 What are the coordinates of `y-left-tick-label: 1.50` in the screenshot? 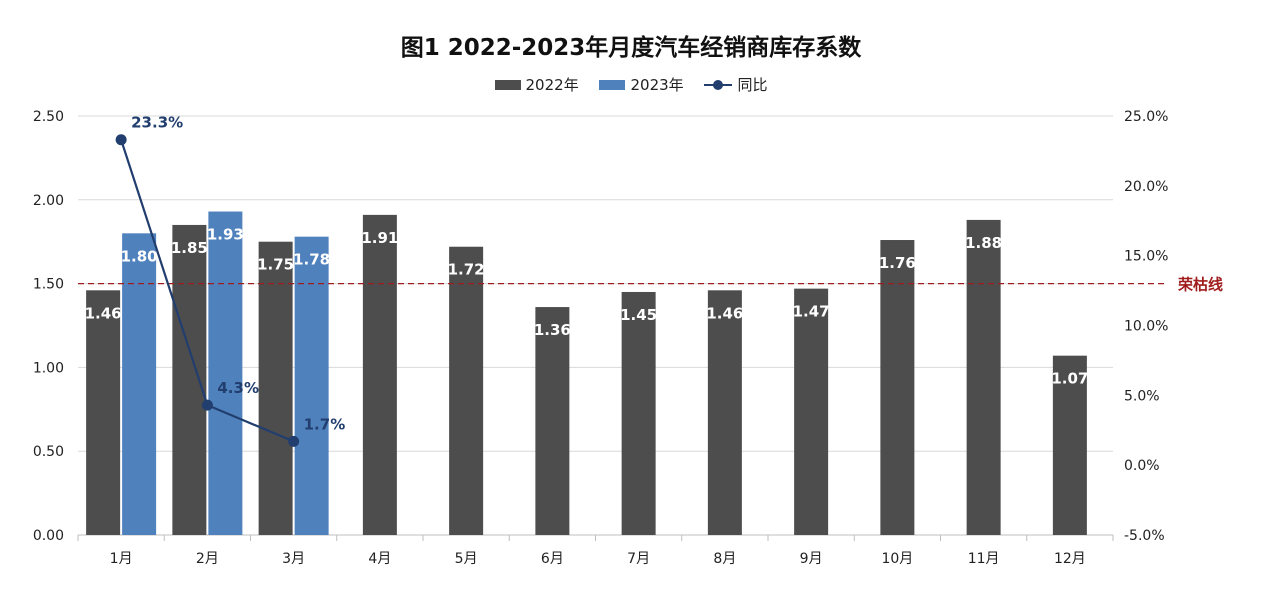 It's located at (48, 285).